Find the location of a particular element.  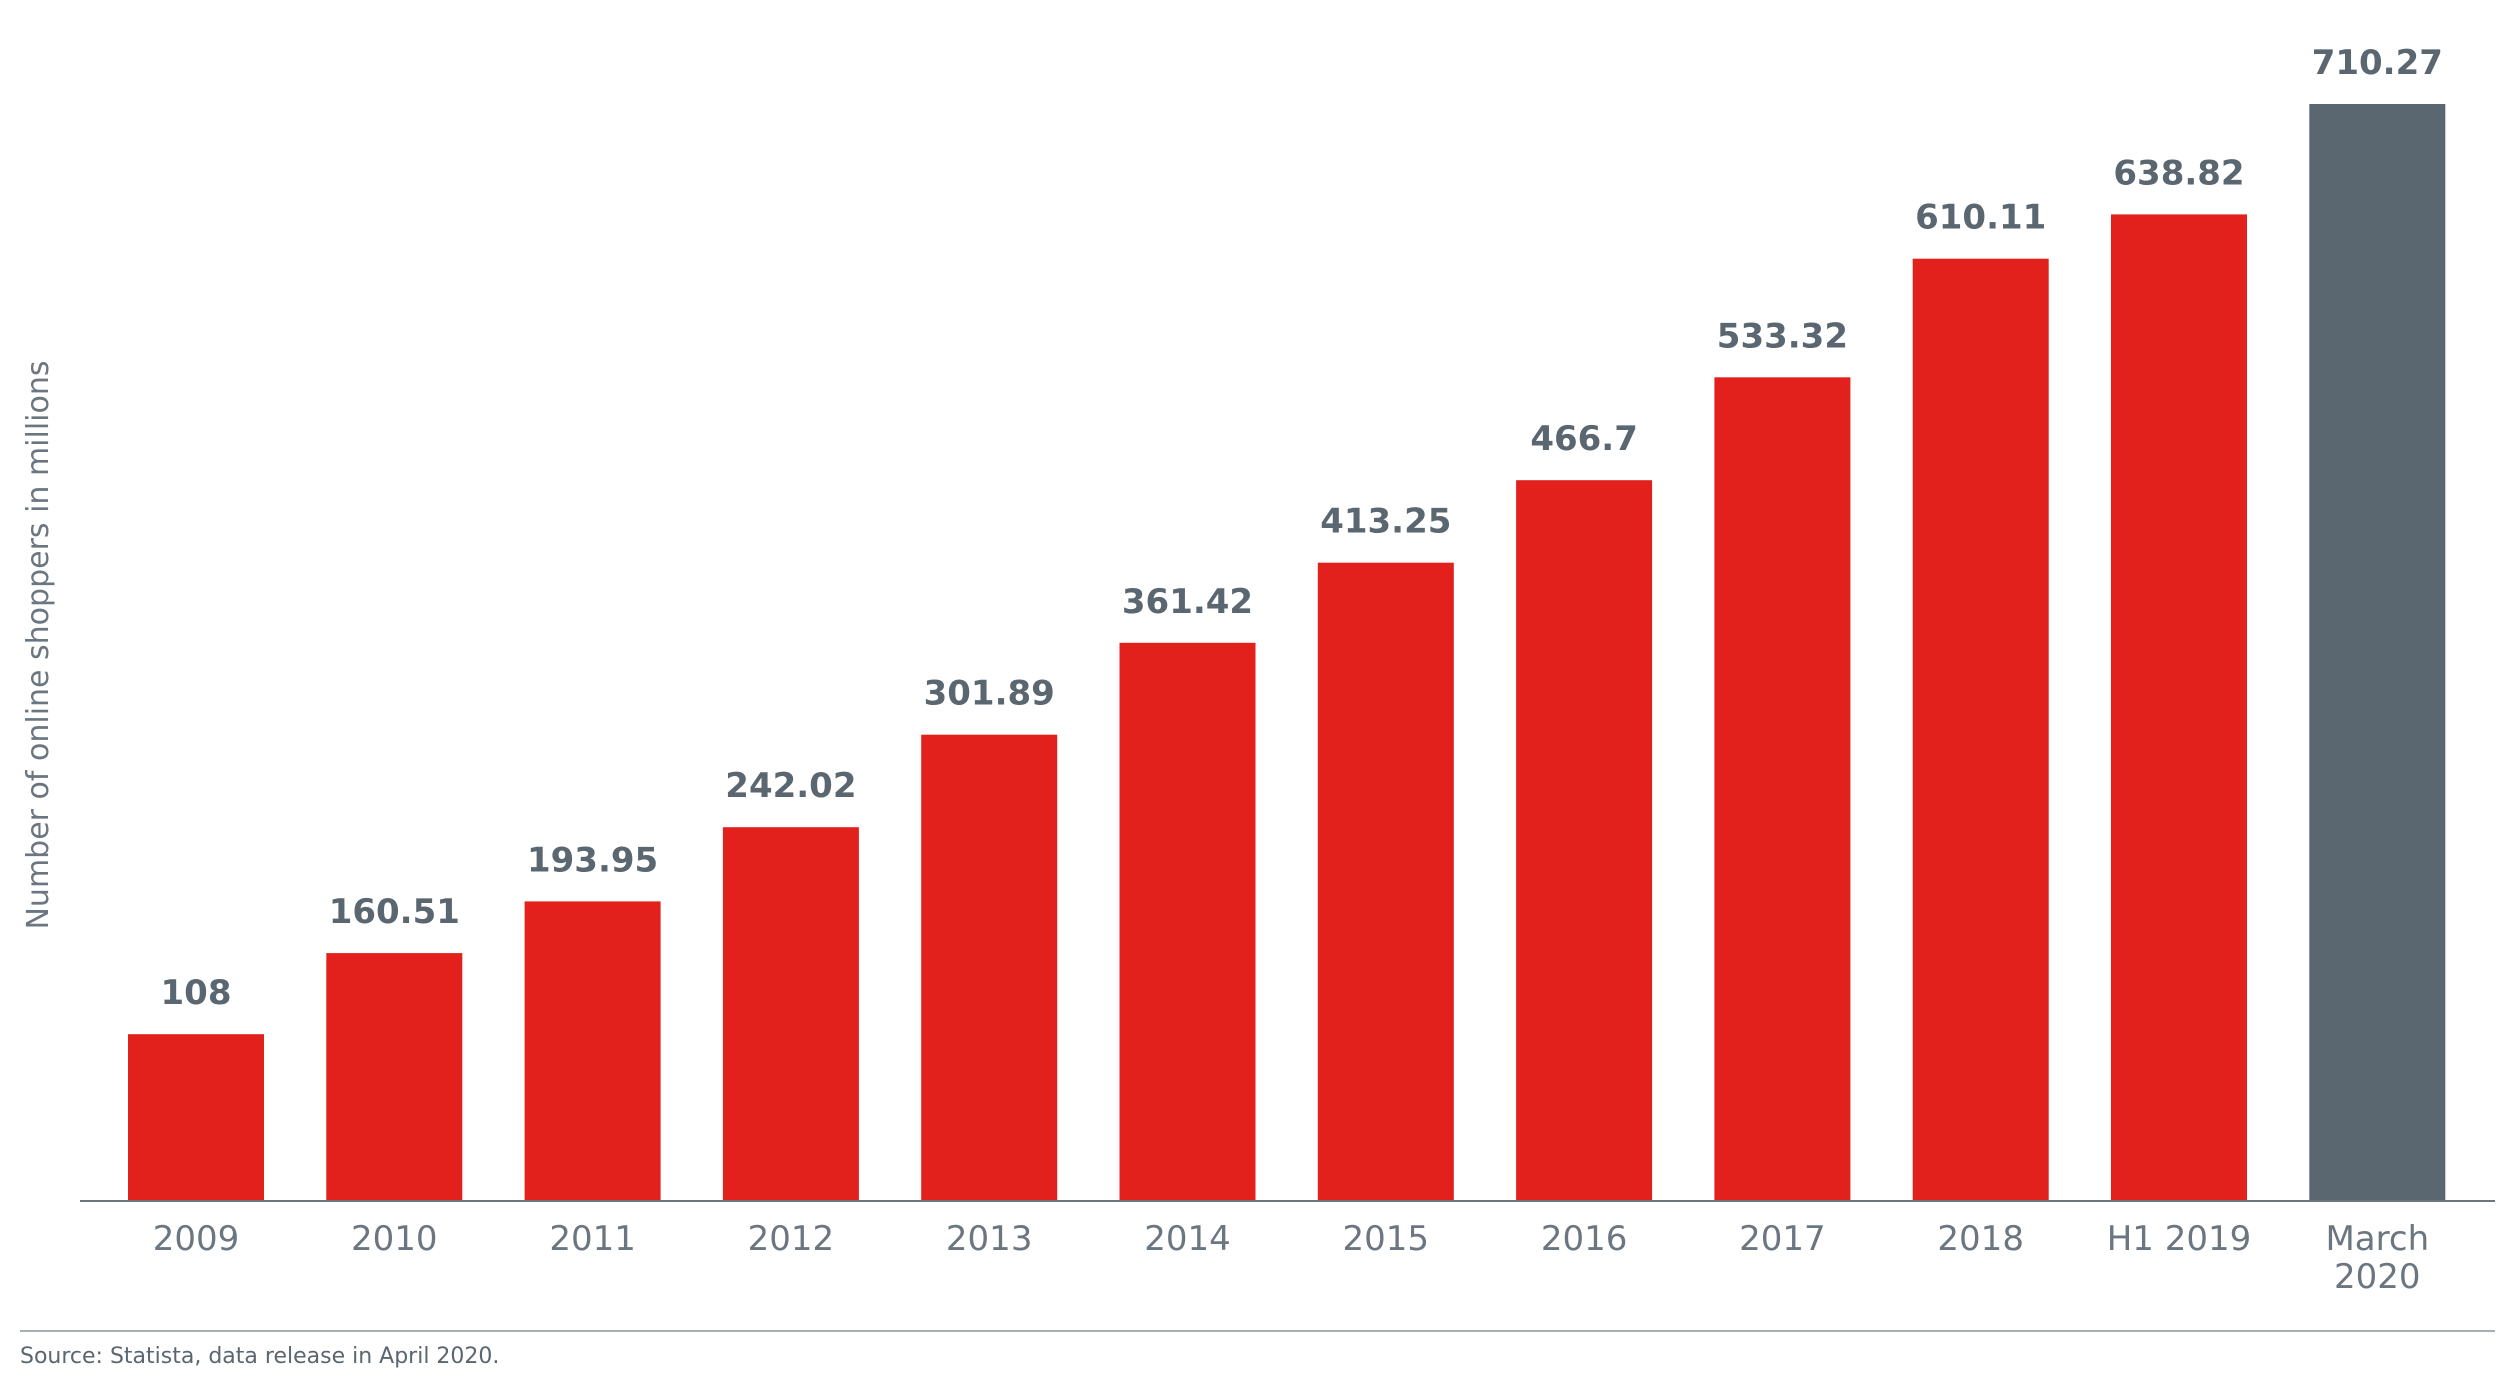

x-tick-label: 2017 is located at coordinates (1782, 1239).